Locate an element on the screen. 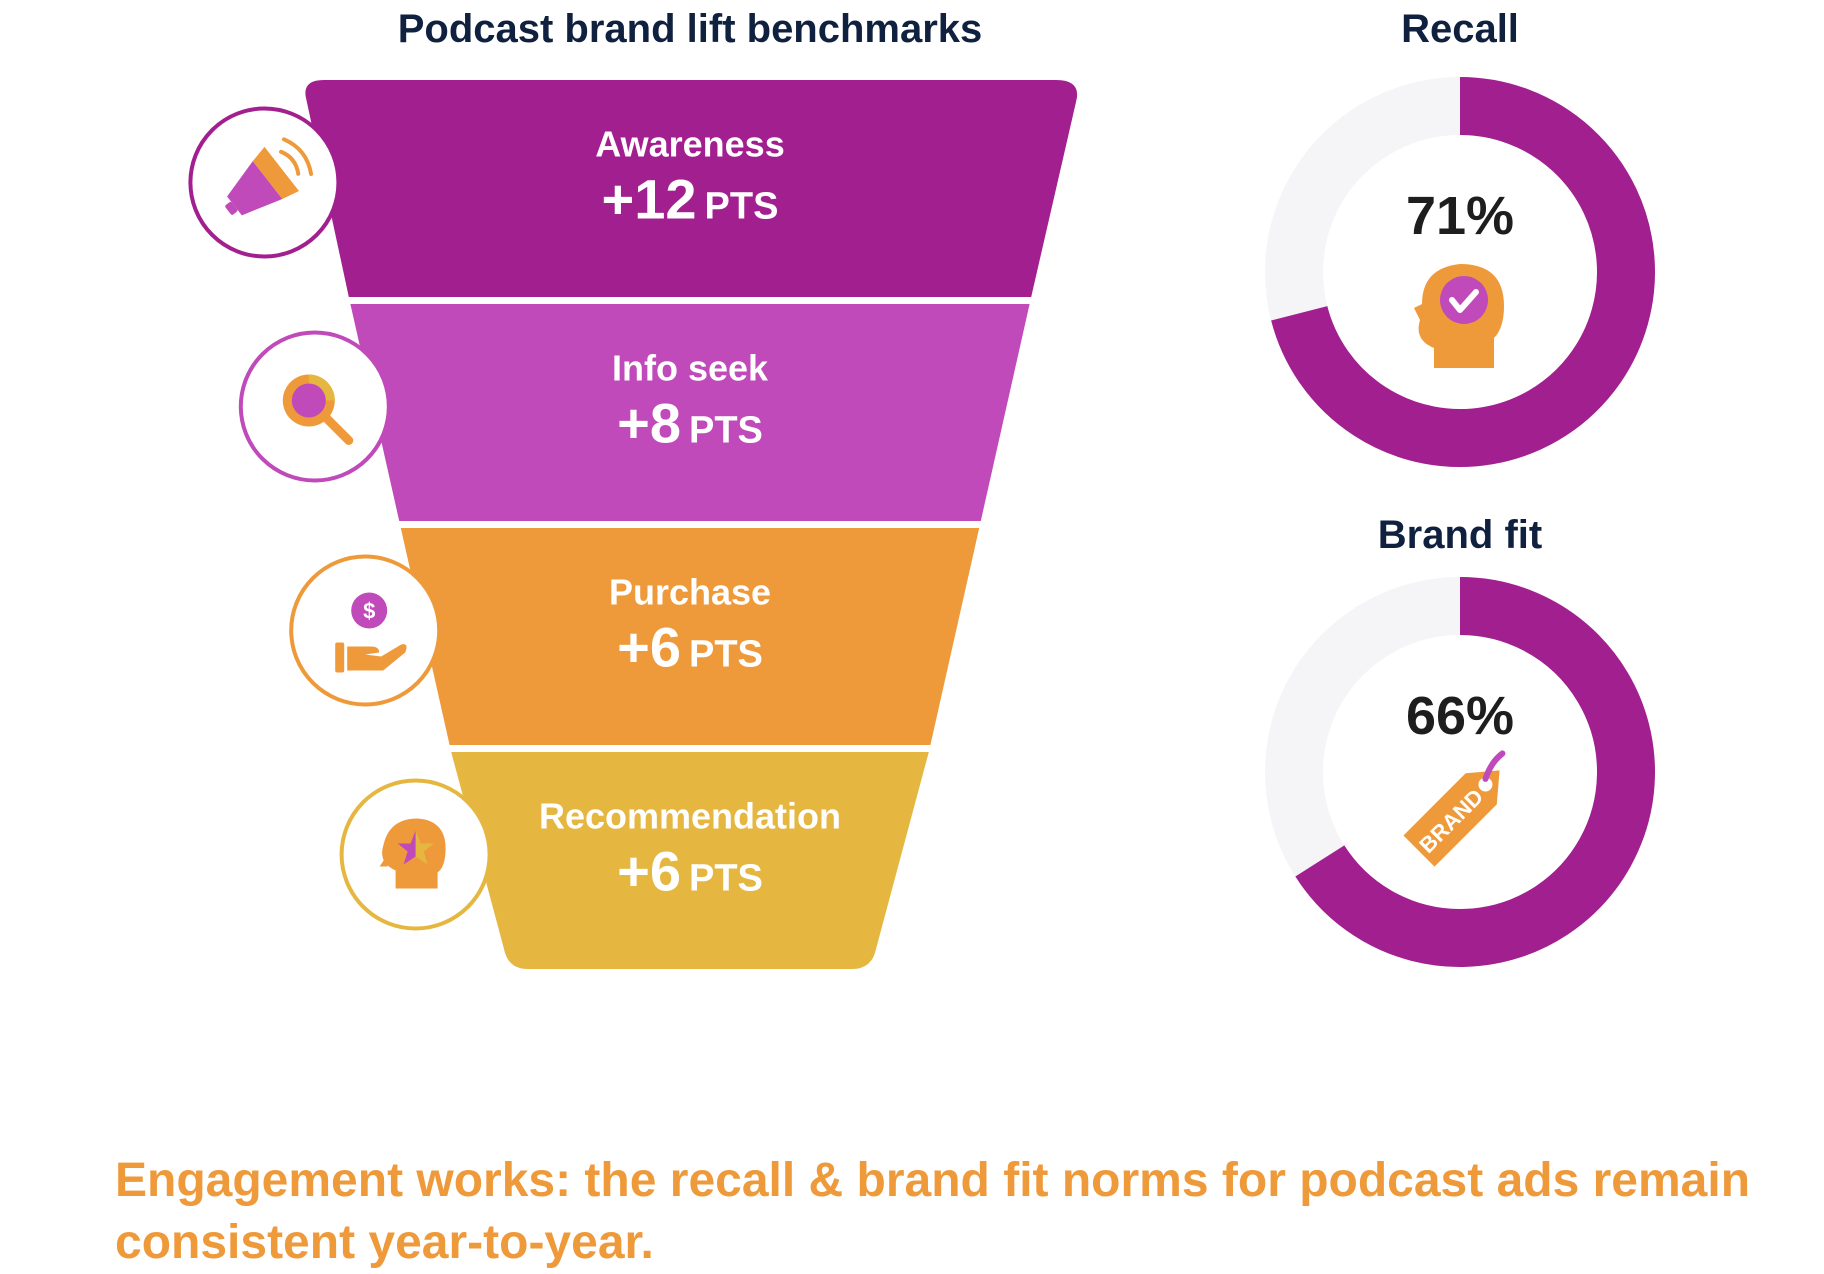 This screenshot has width=1824, height=1274. funnel-title: Podcast brand lift benchmarks is located at coordinates (690, 29).